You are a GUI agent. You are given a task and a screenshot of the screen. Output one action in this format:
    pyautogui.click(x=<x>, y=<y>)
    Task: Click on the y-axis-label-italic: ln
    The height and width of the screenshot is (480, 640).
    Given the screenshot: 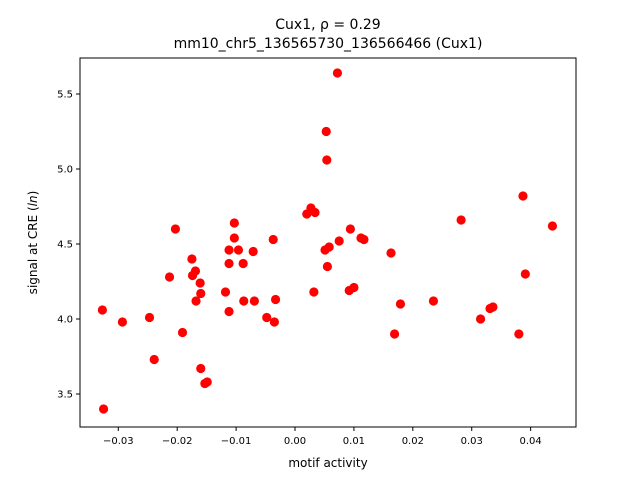 What is the action you would take?
    pyautogui.click(x=33, y=200)
    